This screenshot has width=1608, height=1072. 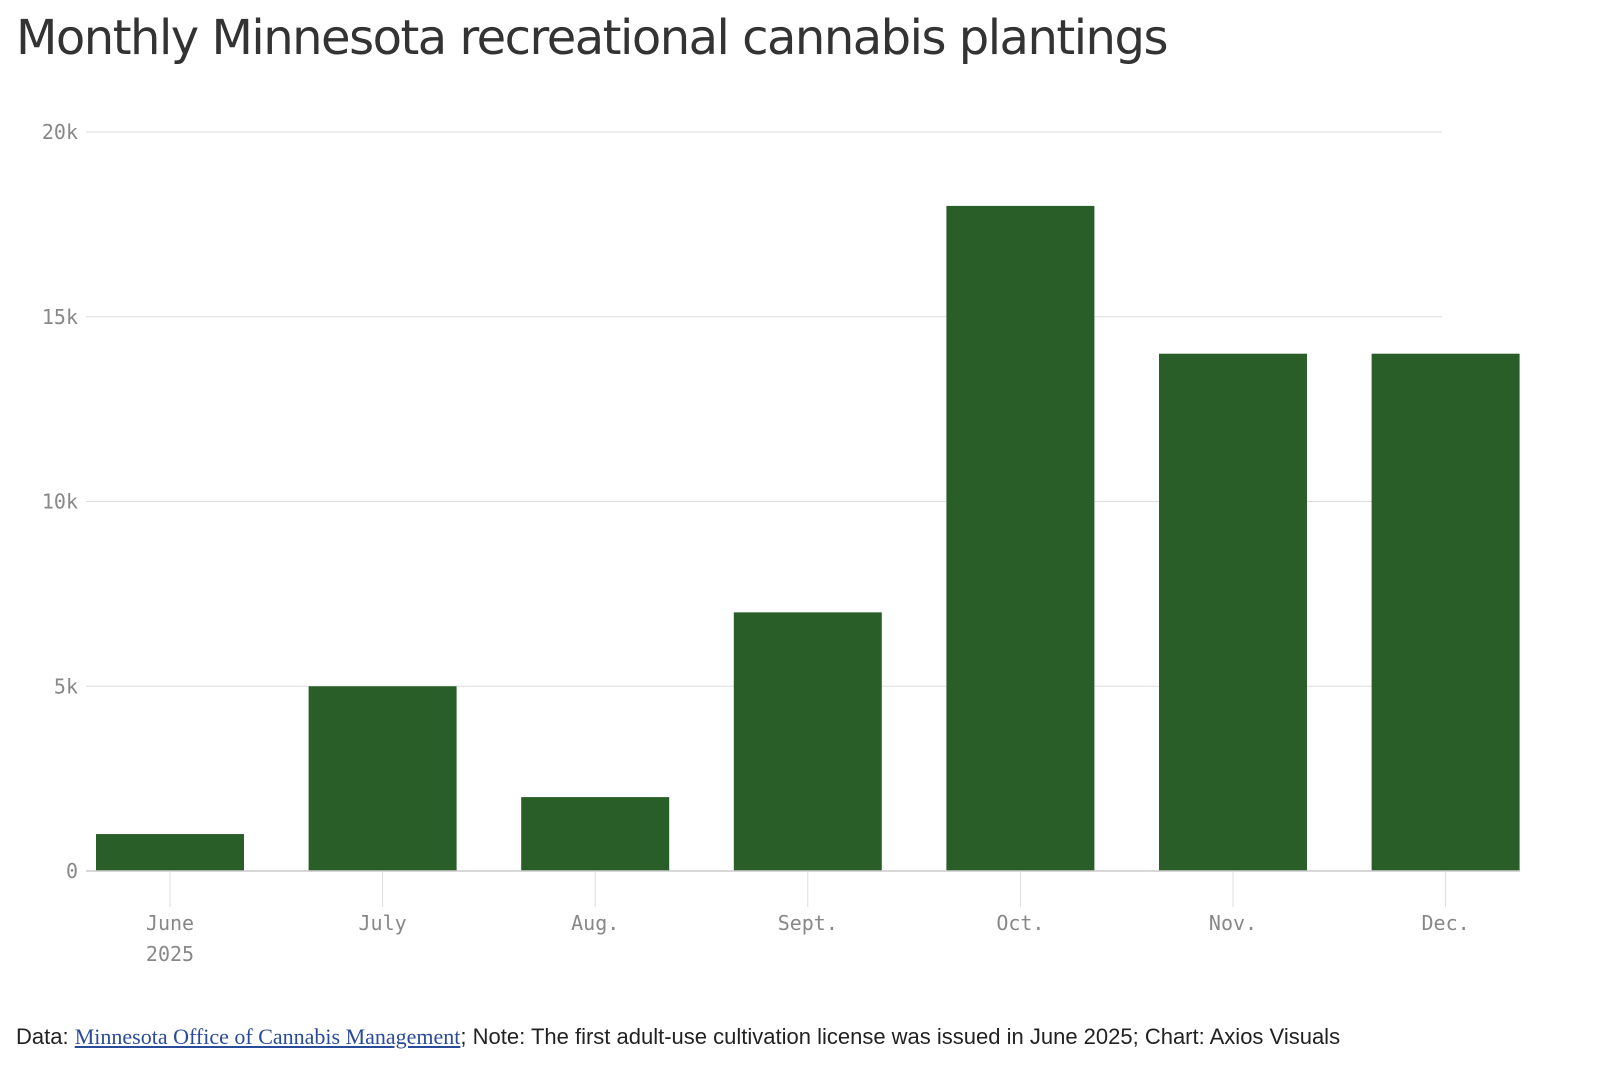 I want to click on y-tick-label-0: 0, so click(x=72, y=871).